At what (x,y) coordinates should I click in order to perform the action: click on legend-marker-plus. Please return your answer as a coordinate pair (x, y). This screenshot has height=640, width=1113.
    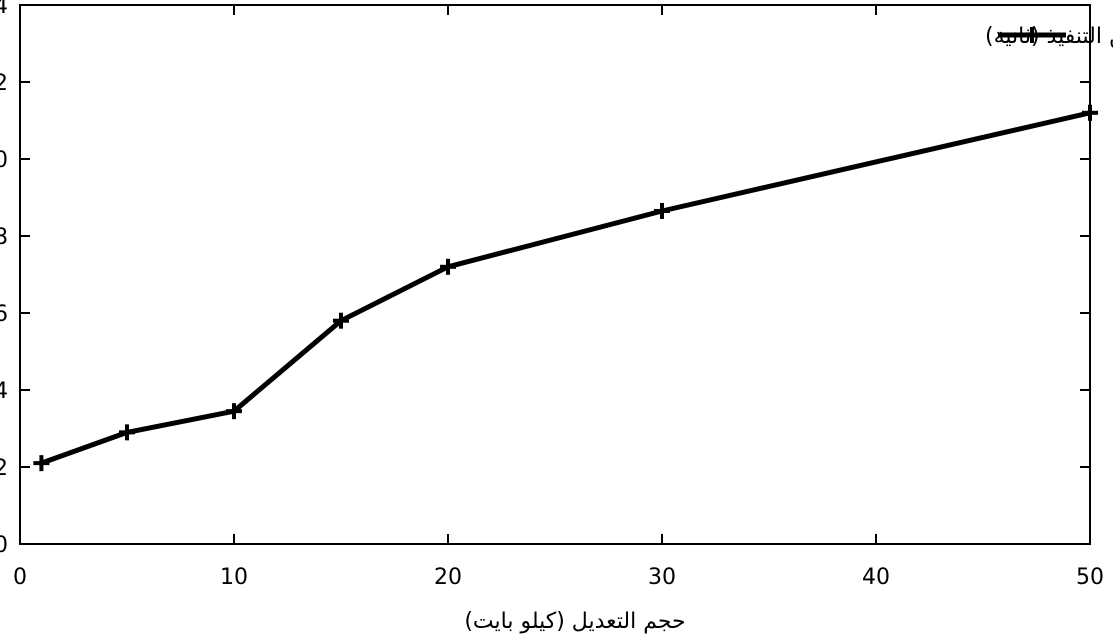
    Looking at the image, I should click on (1032, 35).